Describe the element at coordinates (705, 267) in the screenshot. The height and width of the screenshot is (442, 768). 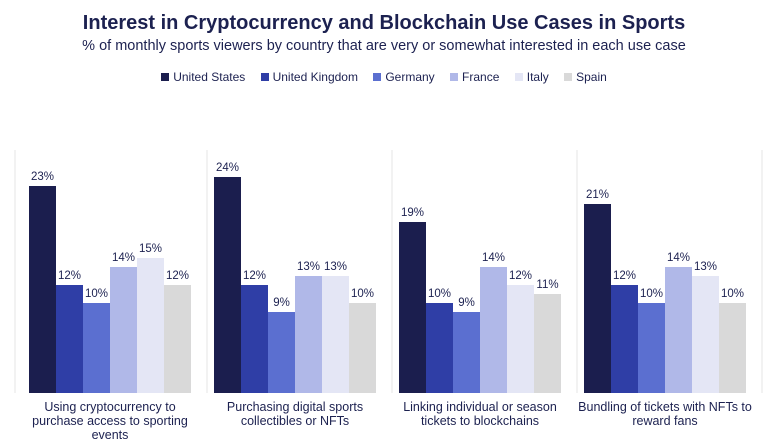
I see `data-label-tickets-nfts-reward-italy: 13%` at that location.